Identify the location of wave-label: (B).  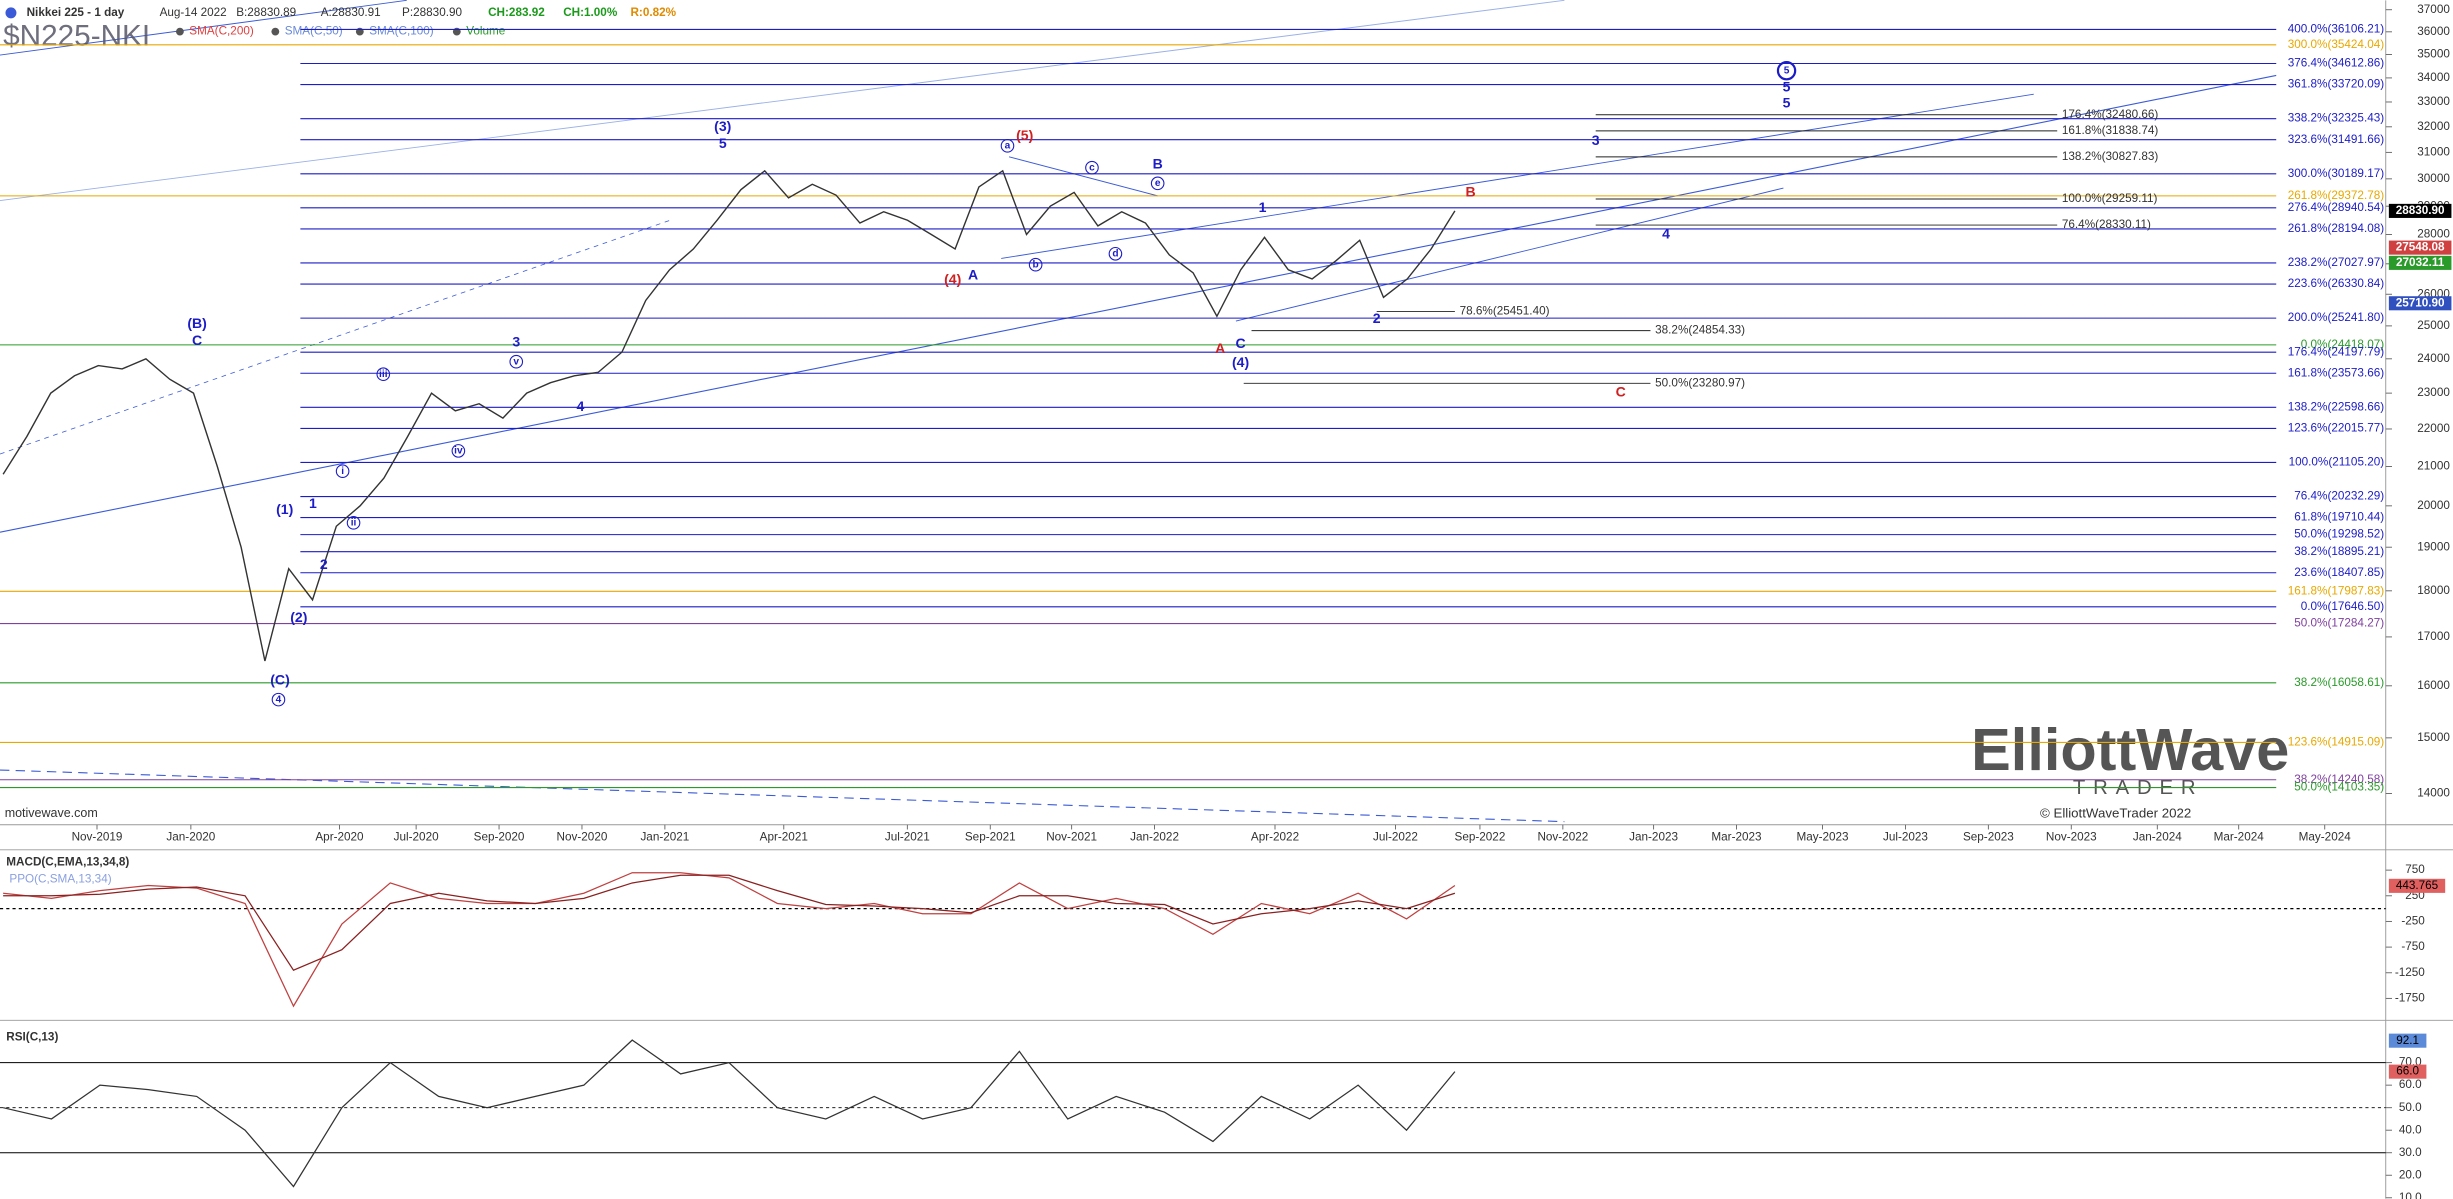
(197, 323).